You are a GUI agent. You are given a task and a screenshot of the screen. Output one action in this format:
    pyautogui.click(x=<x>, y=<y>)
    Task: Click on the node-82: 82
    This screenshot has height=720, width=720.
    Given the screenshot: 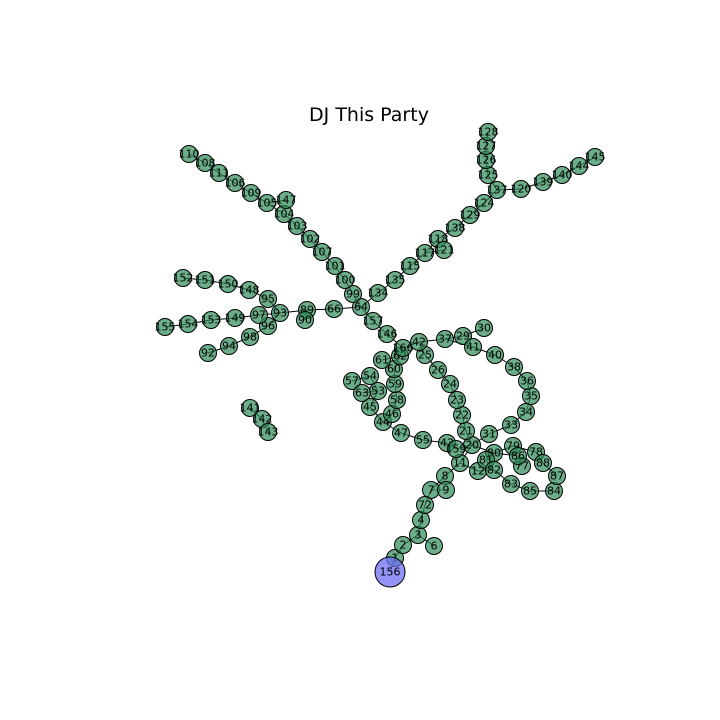 What is the action you would take?
    pyautogui.click(x=494, y=470)
    